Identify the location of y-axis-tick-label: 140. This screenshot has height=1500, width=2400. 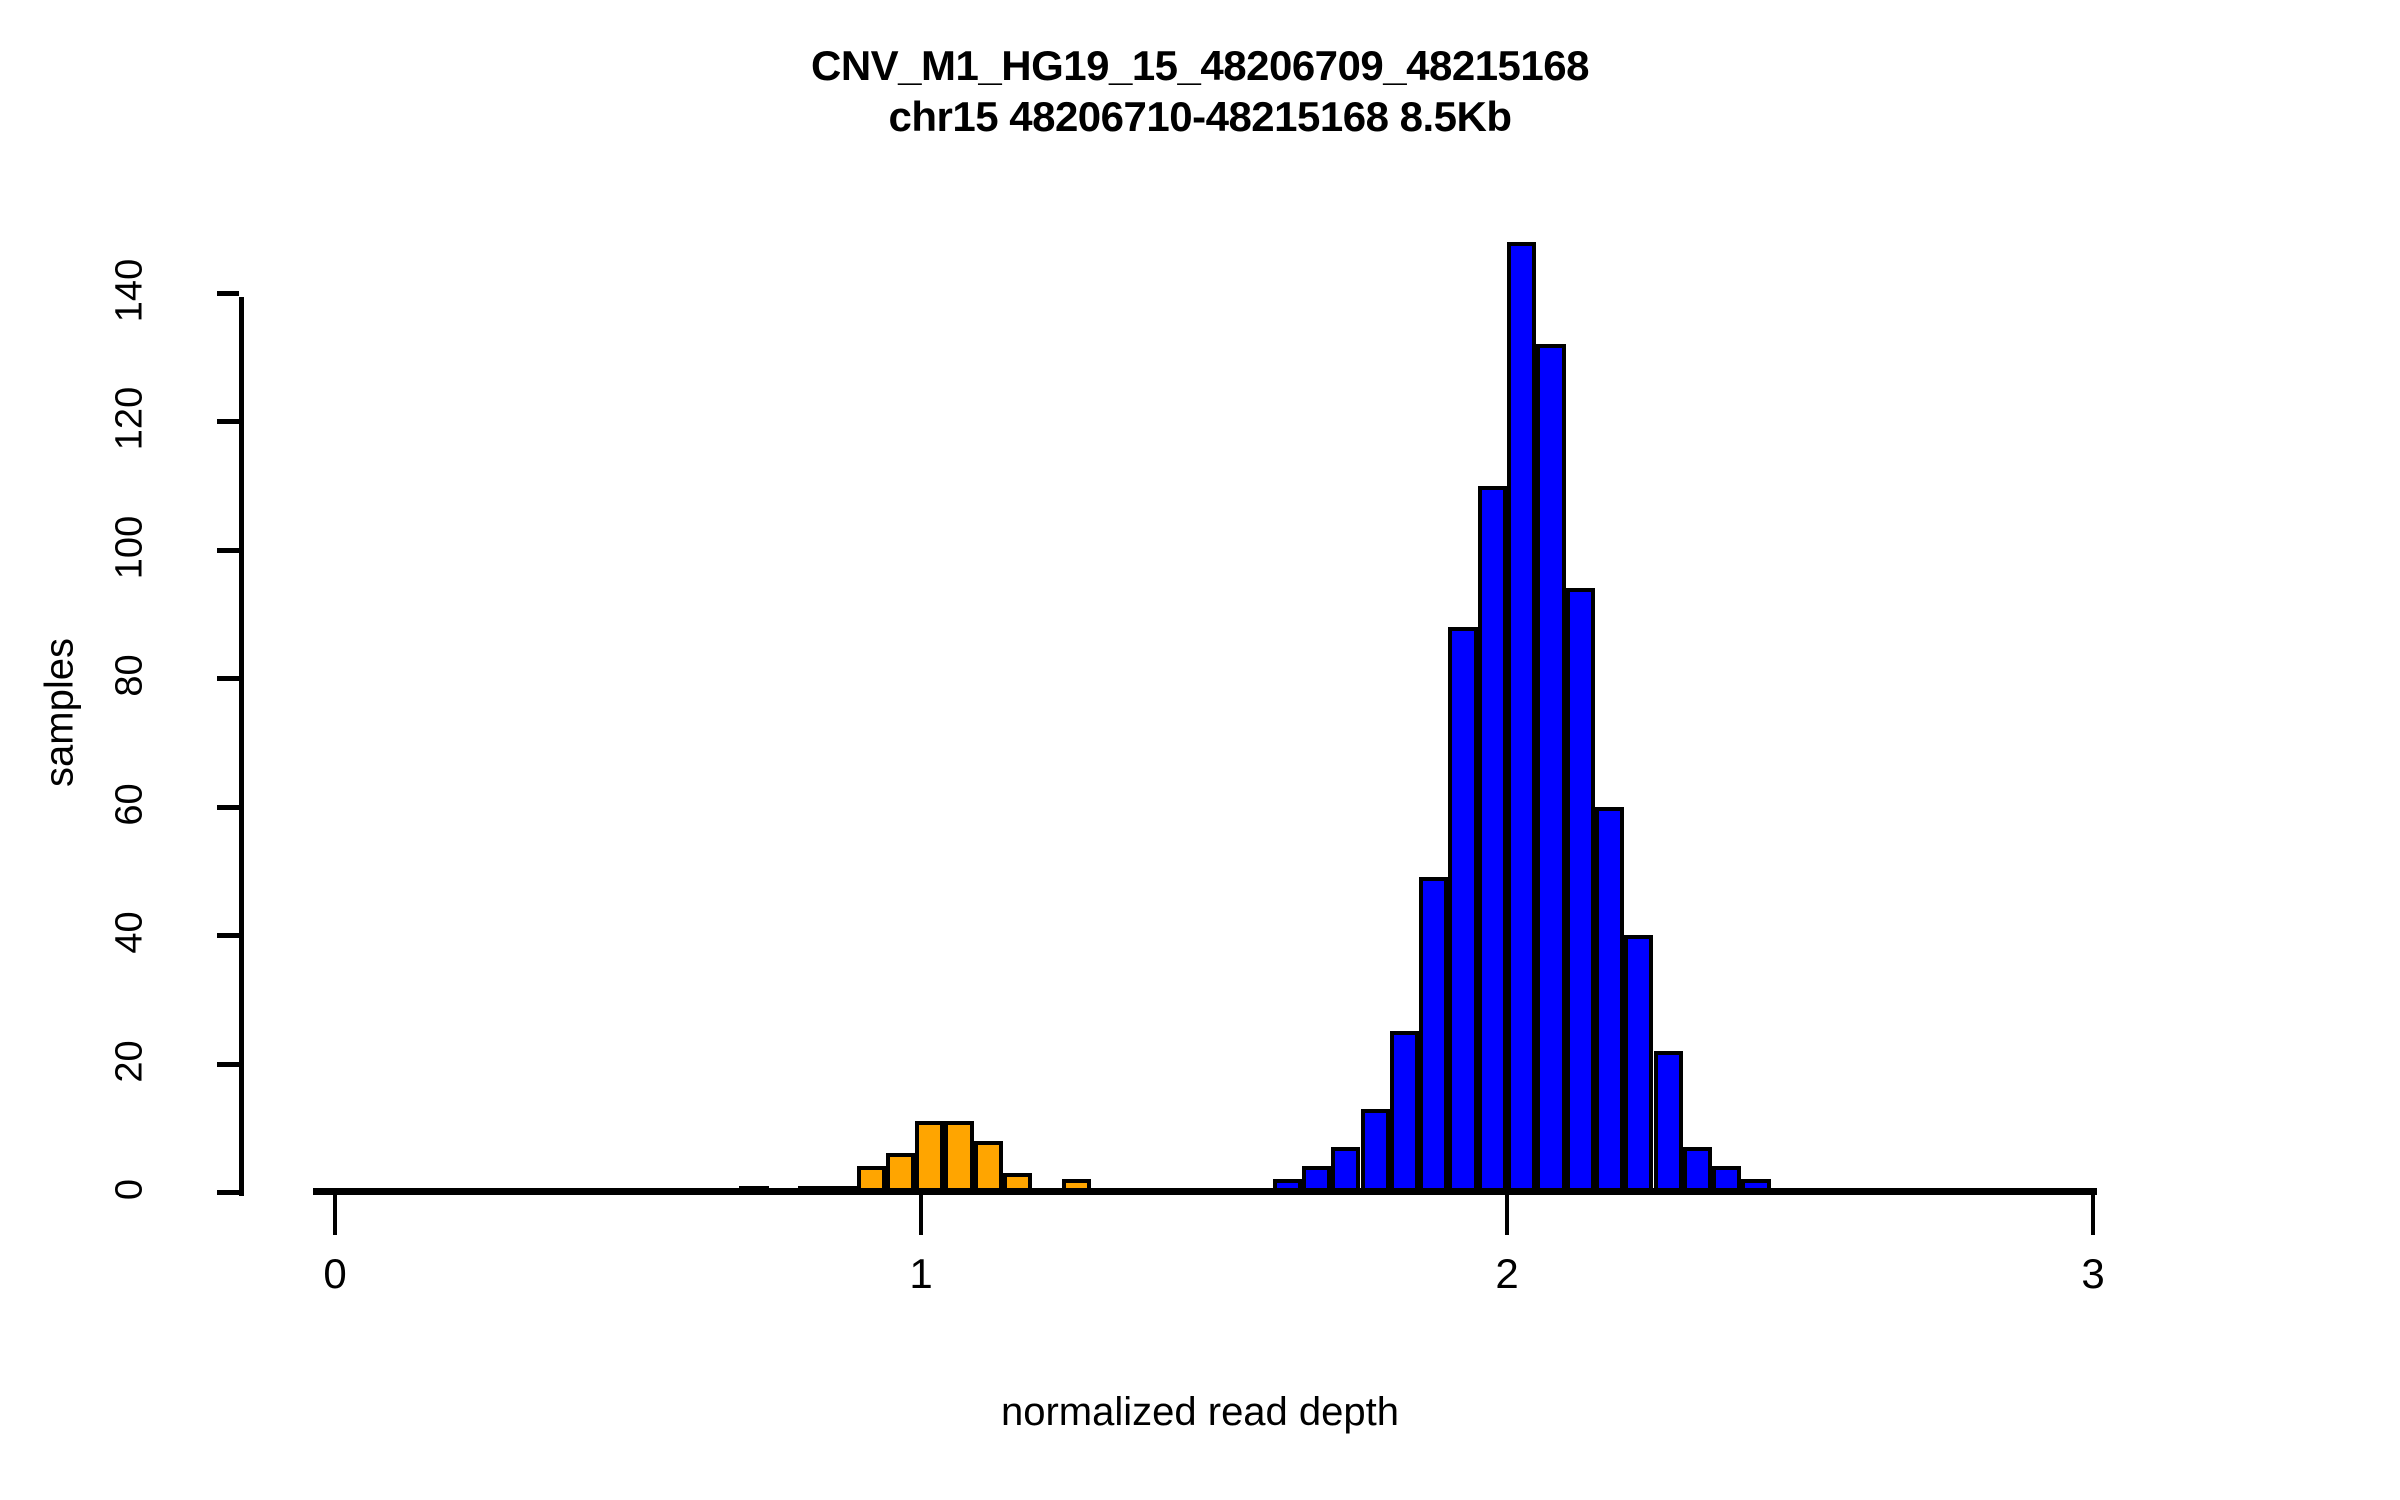
(129, 290).